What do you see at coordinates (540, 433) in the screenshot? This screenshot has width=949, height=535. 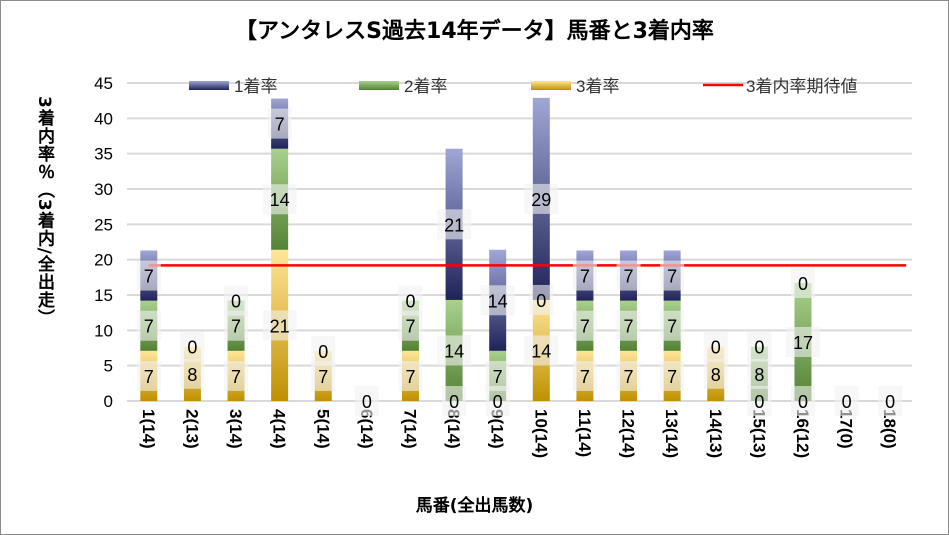 I see `x-tick-label: 10(14)` at bounding box center [540, 433].